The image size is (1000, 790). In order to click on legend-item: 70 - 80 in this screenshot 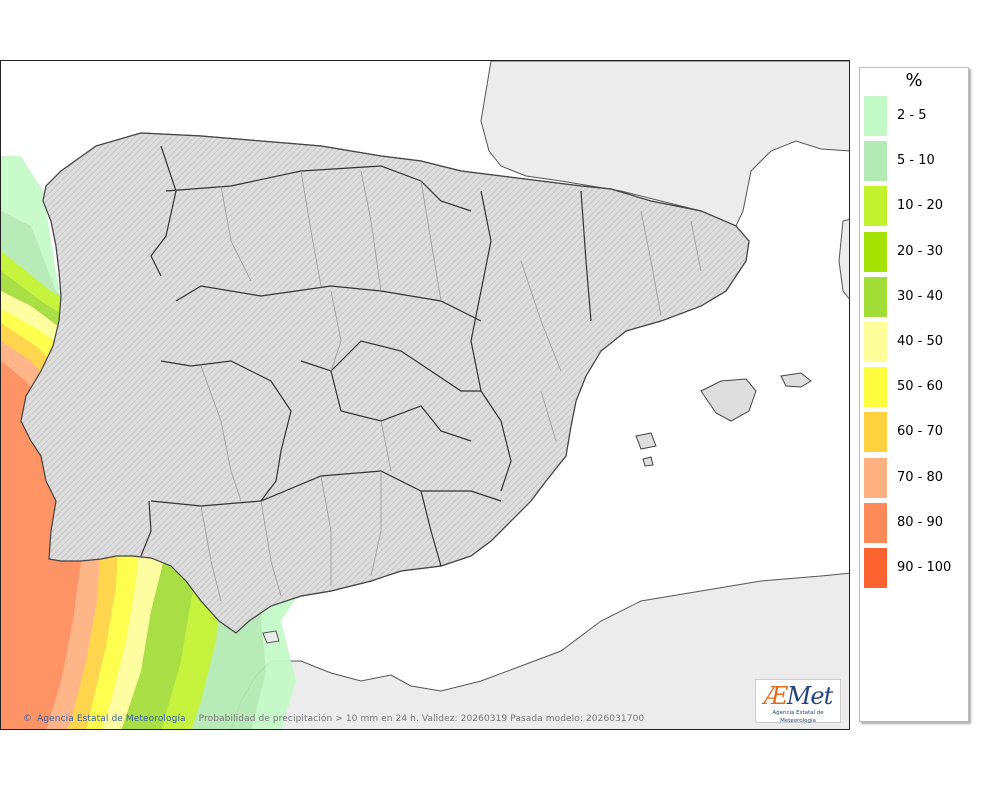, I will do `click(916, 477)`.